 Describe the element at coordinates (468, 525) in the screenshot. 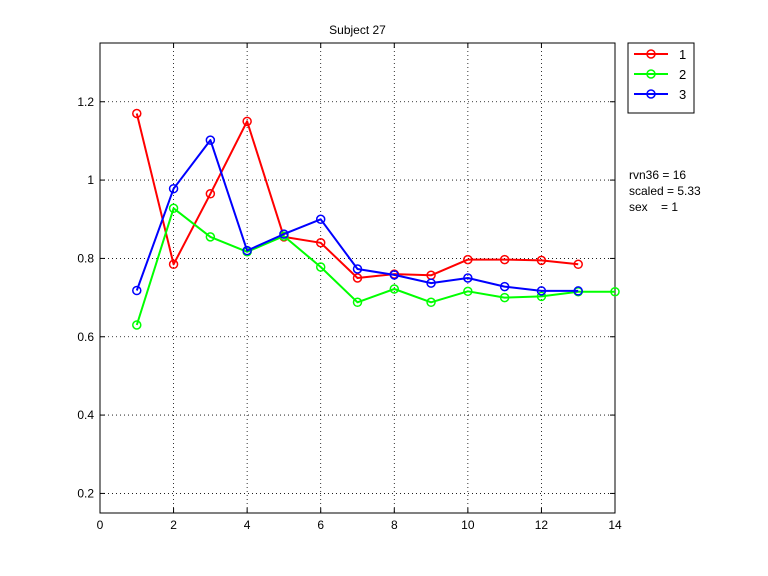

I see `x-tick-label: 10` at that location.